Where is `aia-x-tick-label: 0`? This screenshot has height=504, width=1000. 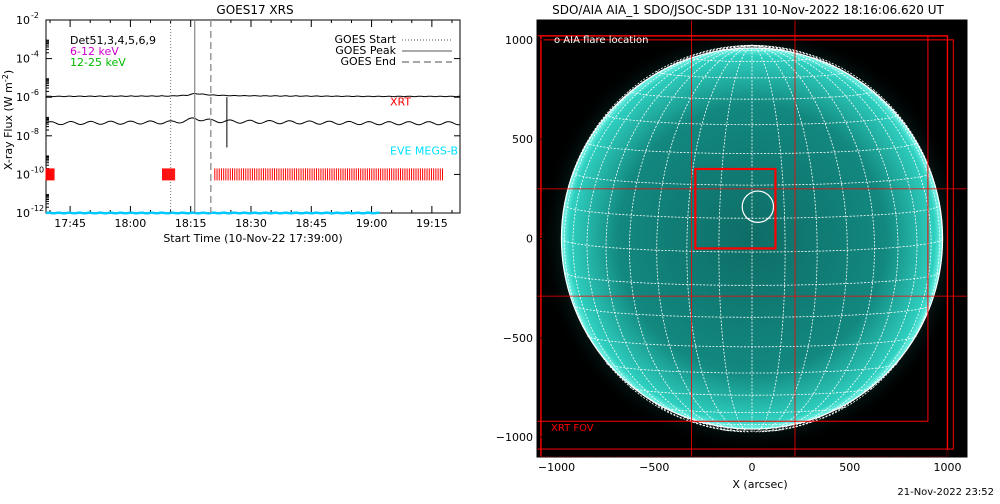
aia-x-tick-label: 0 is located at coordinates (752, 467).